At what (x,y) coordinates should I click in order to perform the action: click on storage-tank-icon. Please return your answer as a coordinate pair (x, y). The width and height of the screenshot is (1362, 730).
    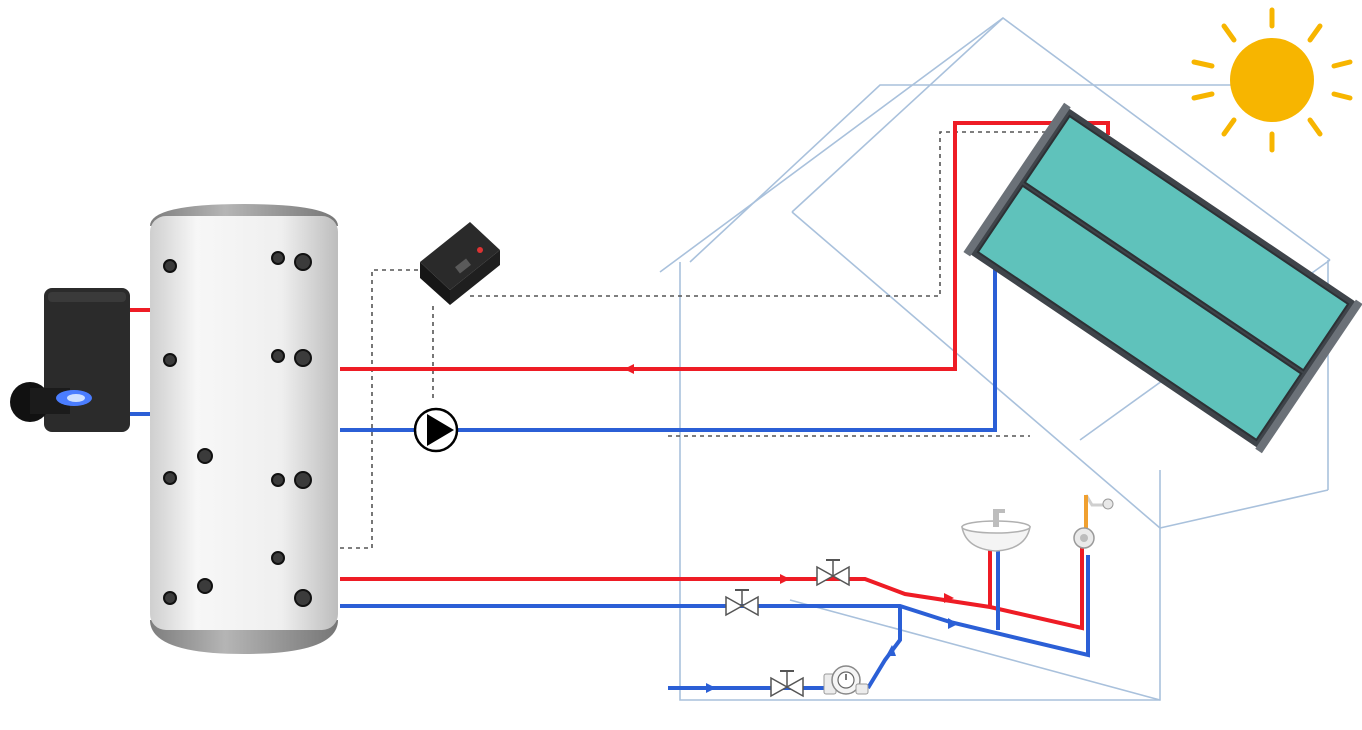
    Looking at the image, I should click on (244, 429).